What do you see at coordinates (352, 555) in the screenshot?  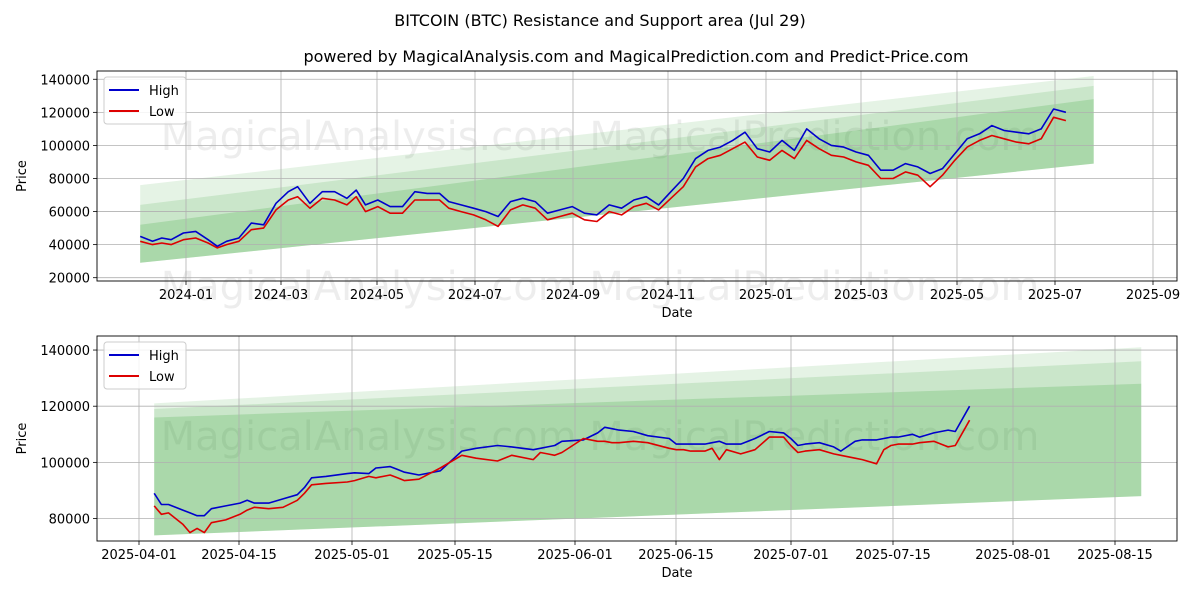 I see `x-tick-label: 2025-05-01` at bounding box center [352, 555].